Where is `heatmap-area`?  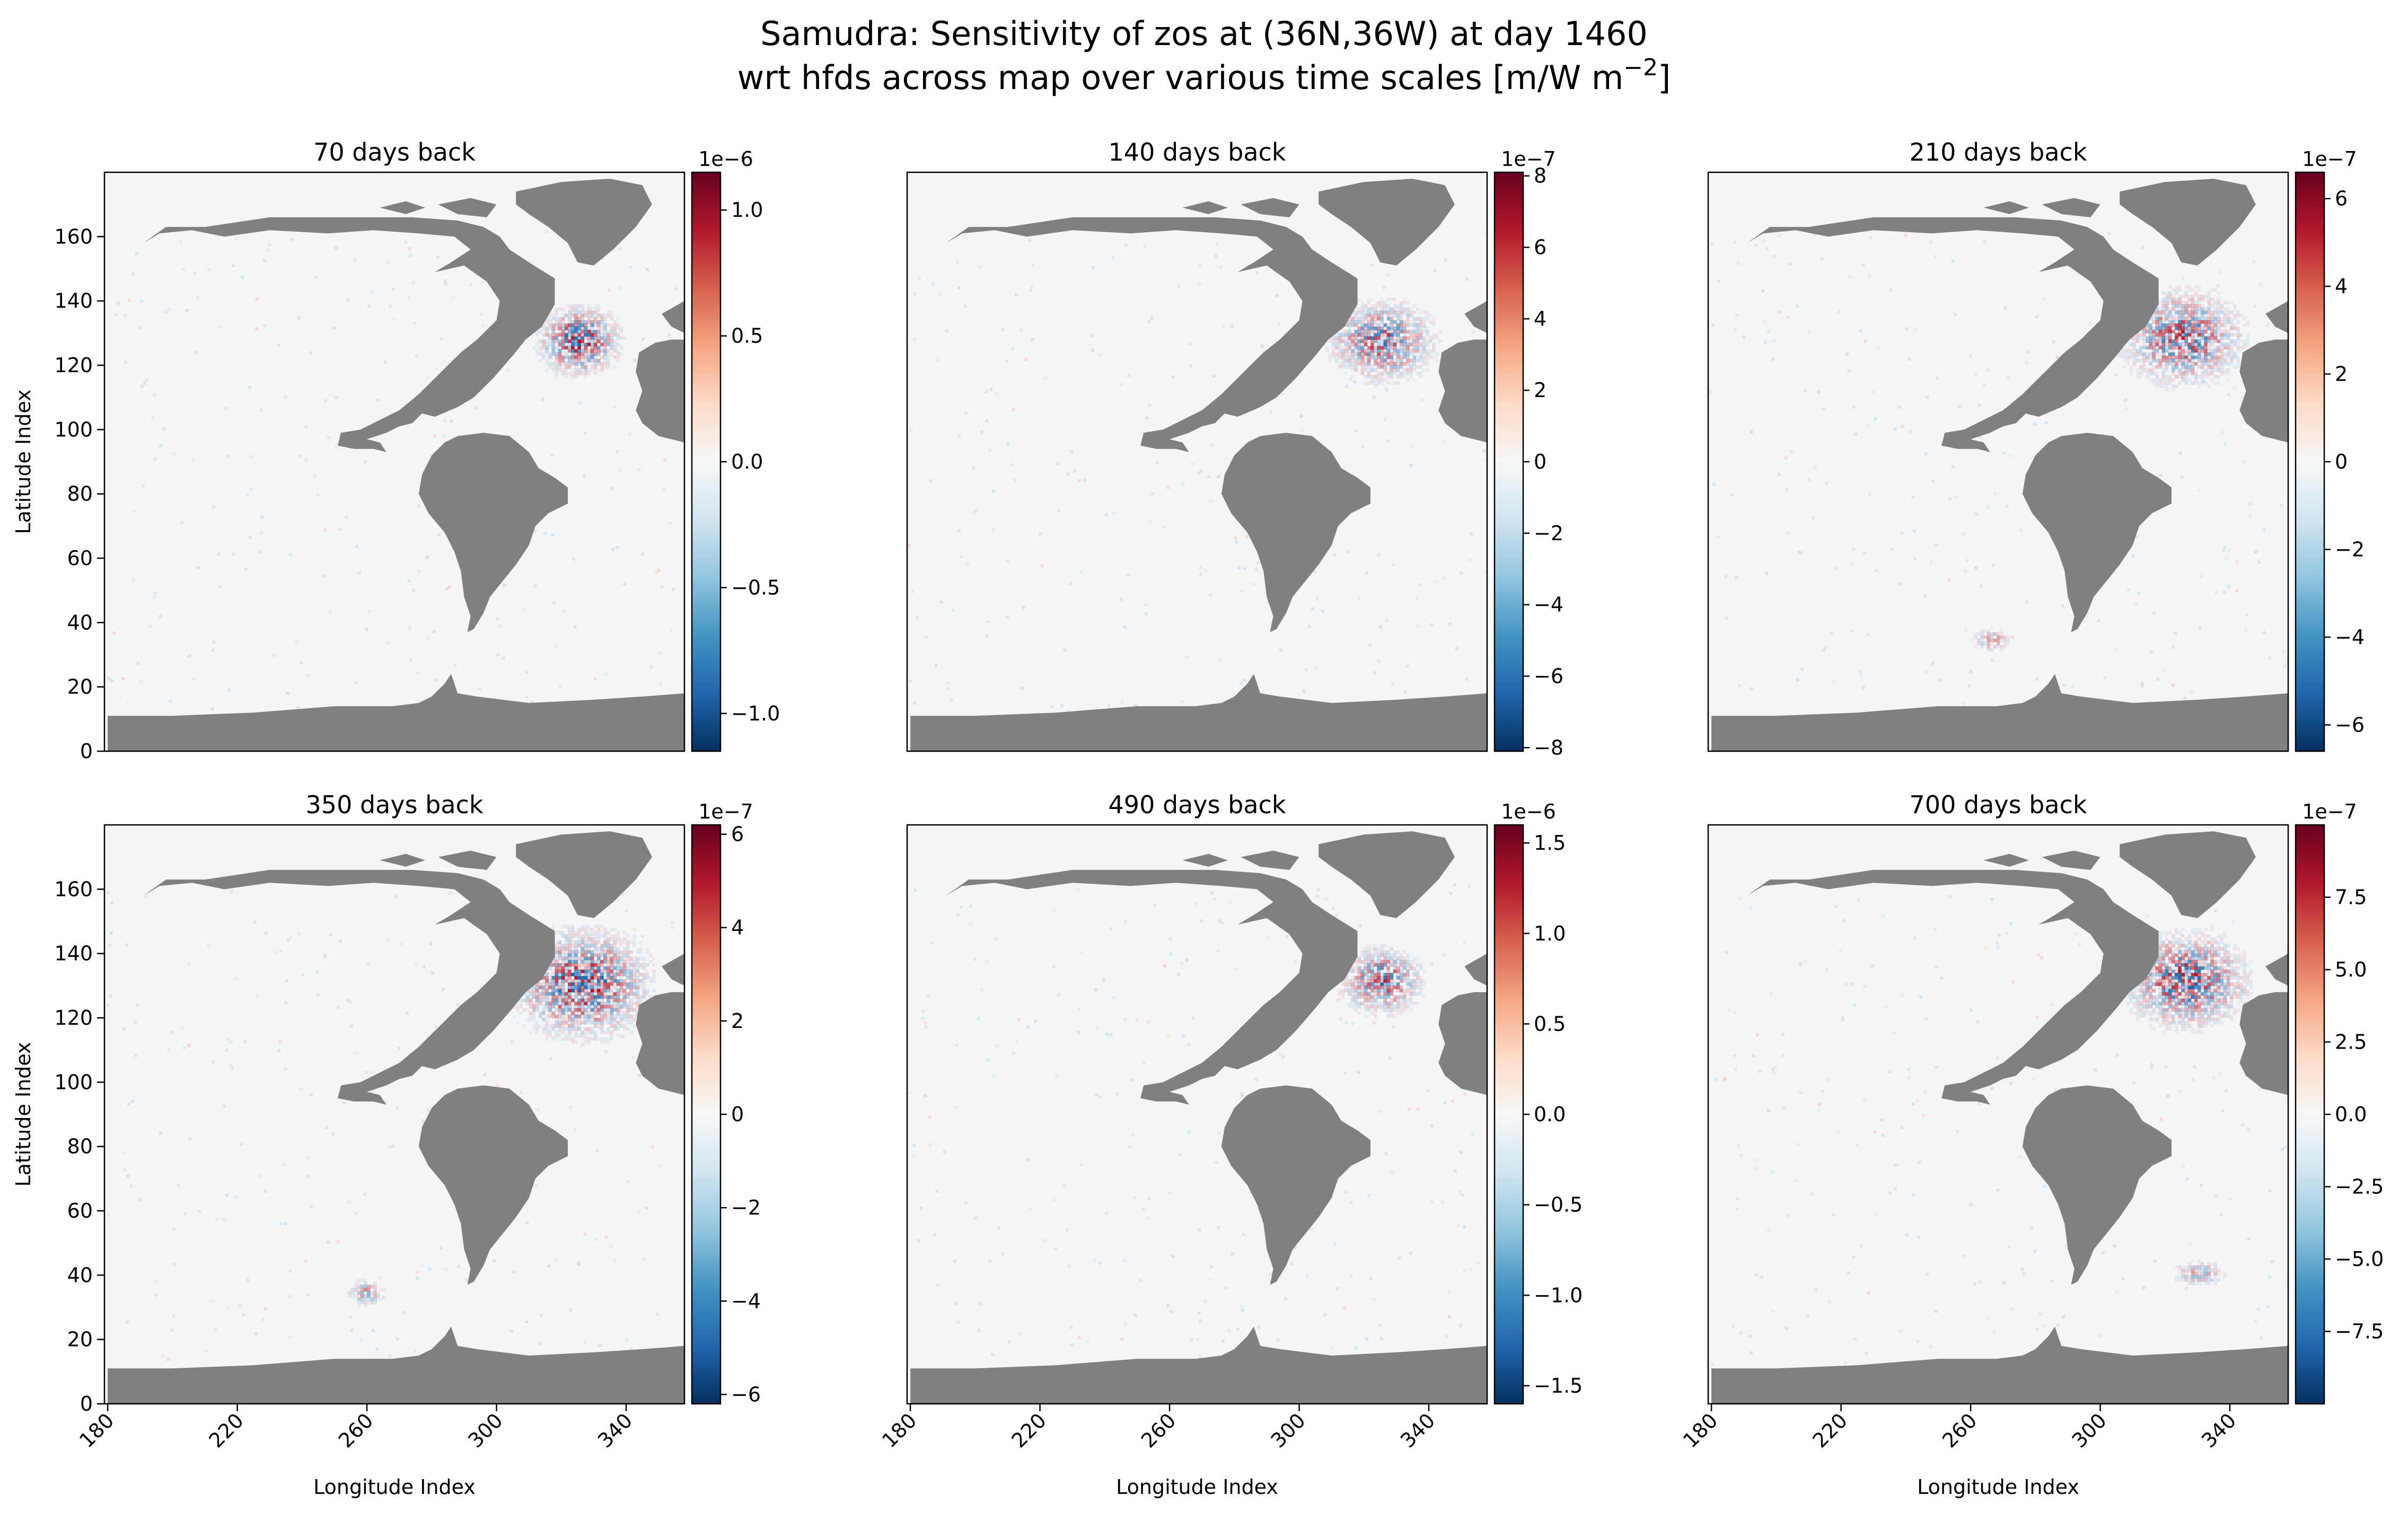
heatmap-area is located at coordinates (1998, 461).